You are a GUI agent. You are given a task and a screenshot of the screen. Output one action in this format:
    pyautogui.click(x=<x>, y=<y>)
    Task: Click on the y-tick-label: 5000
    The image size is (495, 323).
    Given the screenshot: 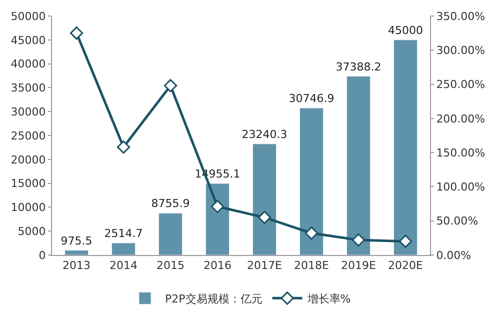 What is the action you would take?
    pyautogui.click(x=32, y=231)
    